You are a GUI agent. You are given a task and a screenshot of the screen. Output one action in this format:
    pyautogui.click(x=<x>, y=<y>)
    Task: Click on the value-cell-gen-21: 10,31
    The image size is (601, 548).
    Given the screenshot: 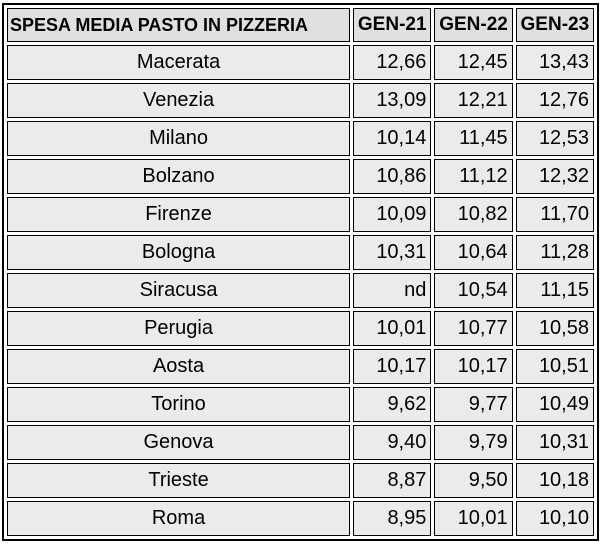 What is the action you would take?
    pyautogui.click(x=392, y=252)
    